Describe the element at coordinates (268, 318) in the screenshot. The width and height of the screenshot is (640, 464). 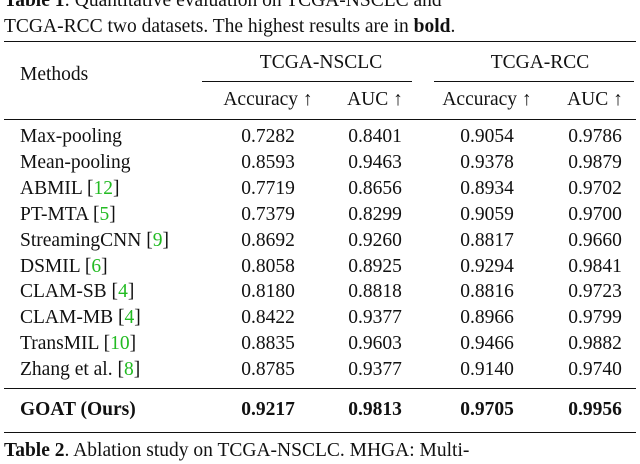
I see `cell: 0.8422` at that location.